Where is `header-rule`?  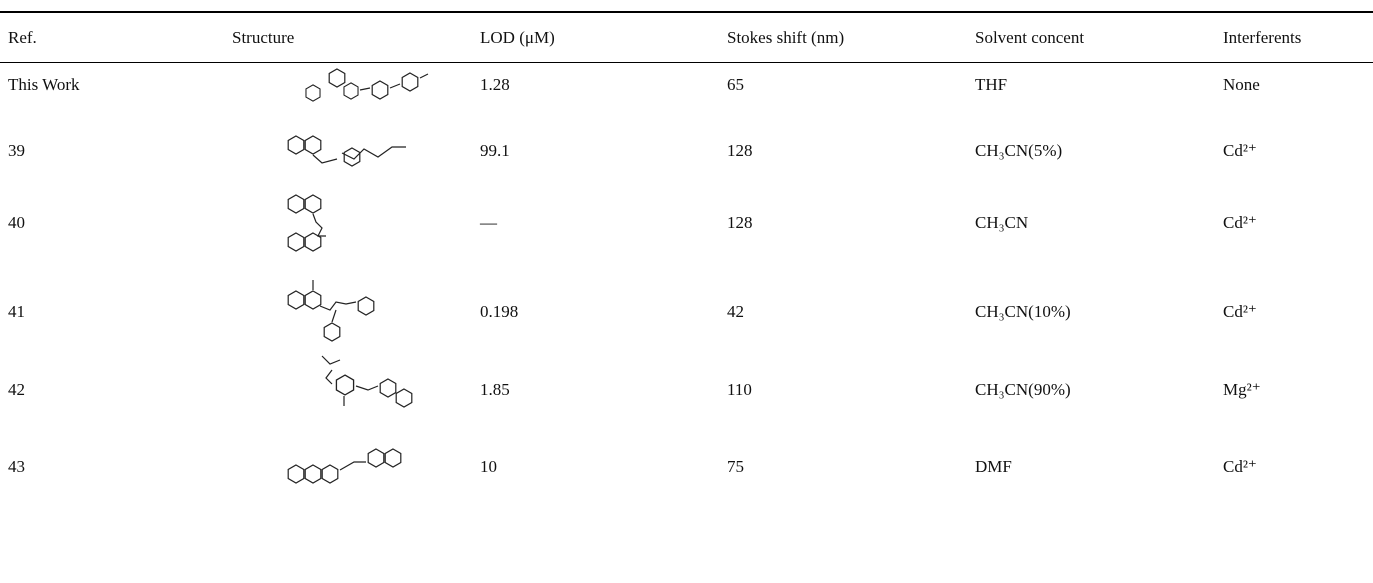 header-rule is located at coordinates (686, 62).